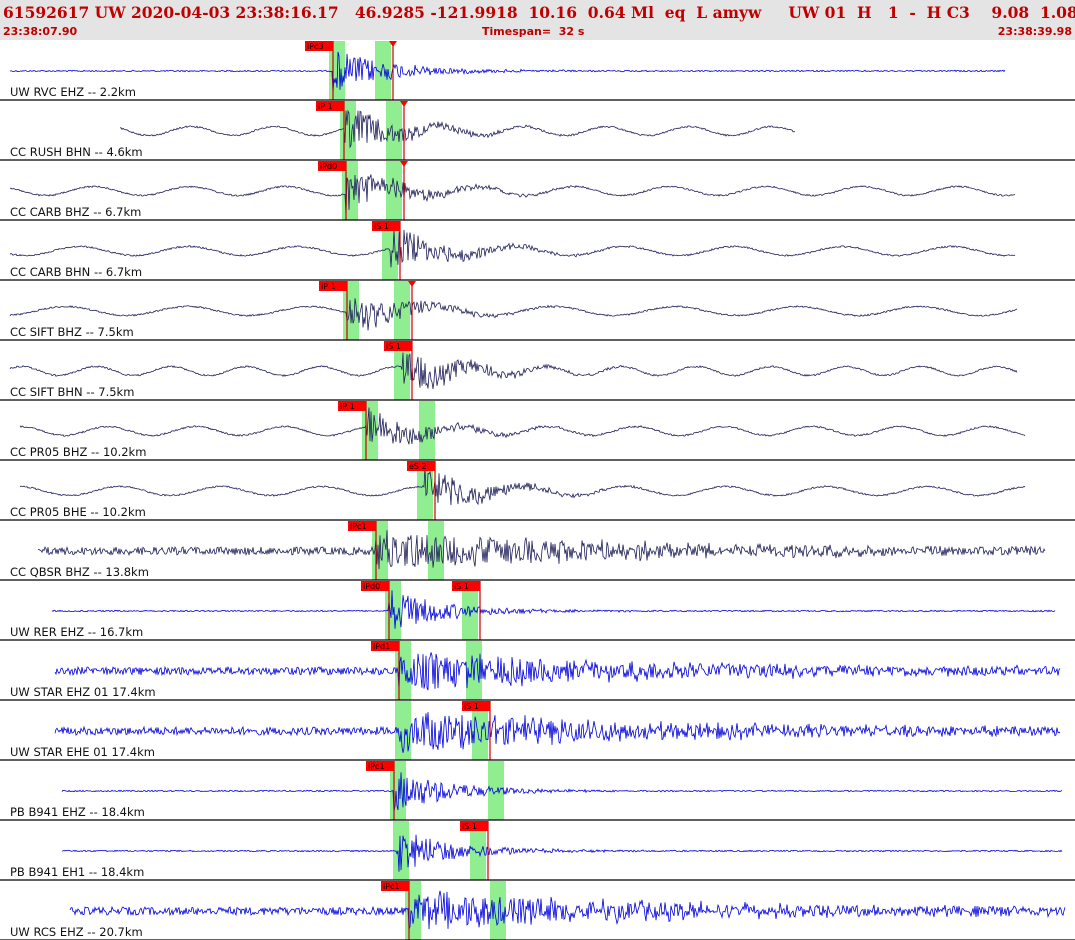 Image resolution: width=1075 pixels, height=940 pixels. What do you see at coordinates (533, 31) in the screenshot?
I see `timespan-label: Timespan= 32 s` at bounding box center [533, 31].